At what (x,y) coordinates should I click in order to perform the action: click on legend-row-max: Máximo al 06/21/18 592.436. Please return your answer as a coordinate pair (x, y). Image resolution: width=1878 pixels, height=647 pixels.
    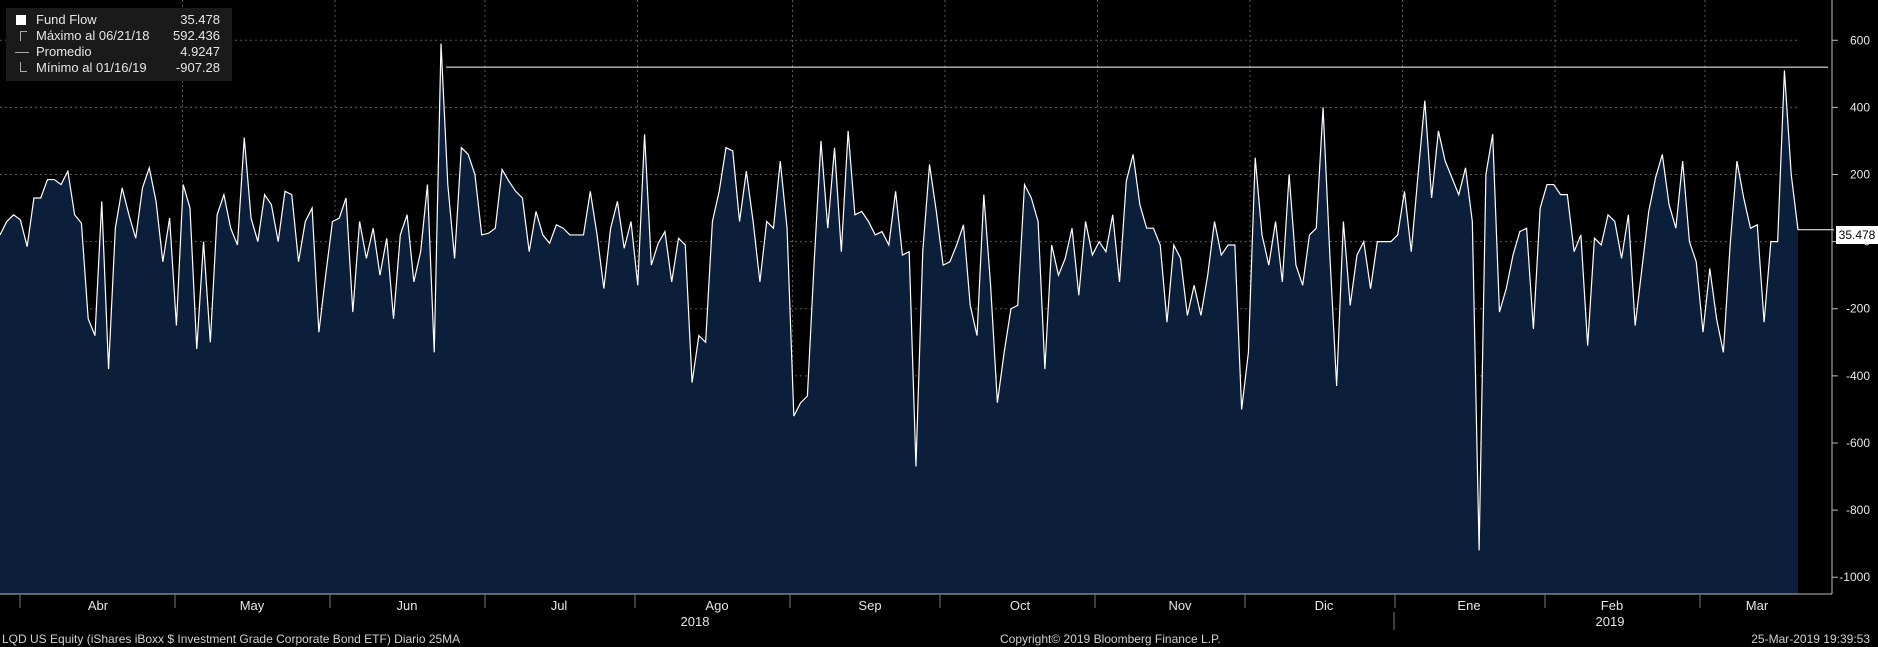
    Looking at the image, I should click on (119, 36).